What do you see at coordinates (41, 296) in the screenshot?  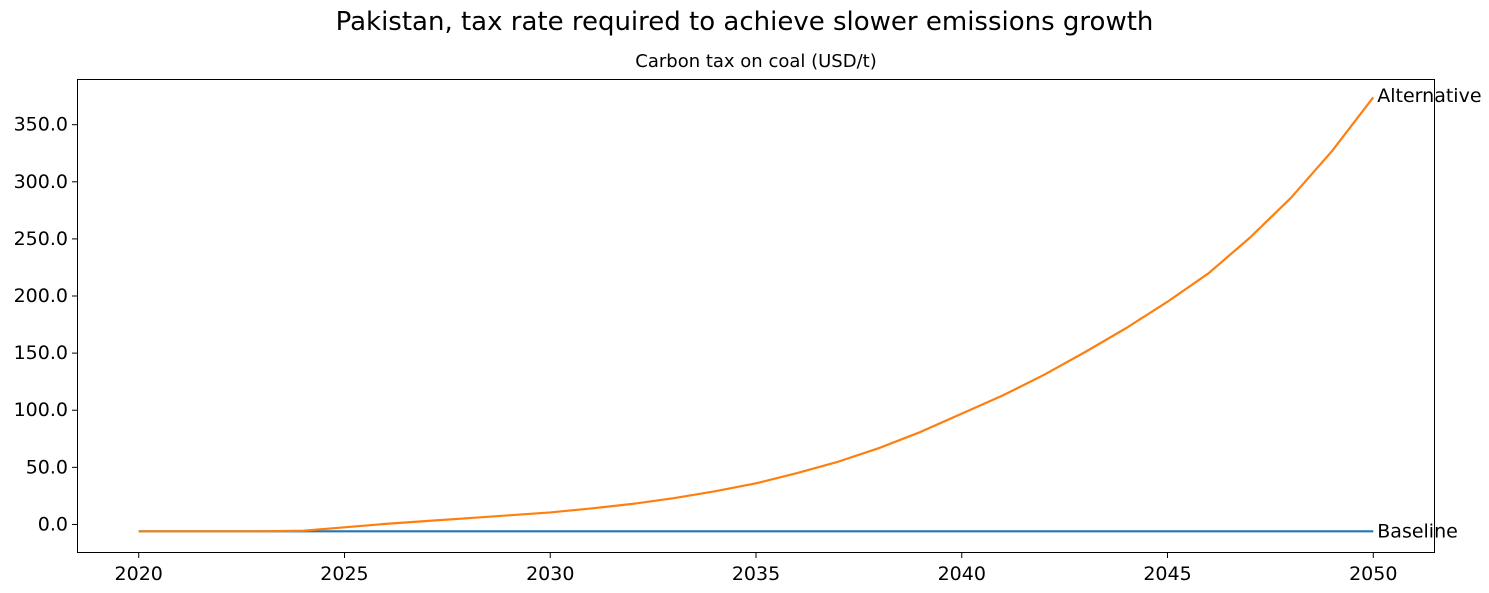 I see `y-tick-label: 200.0` at bounding box center [41, 296].